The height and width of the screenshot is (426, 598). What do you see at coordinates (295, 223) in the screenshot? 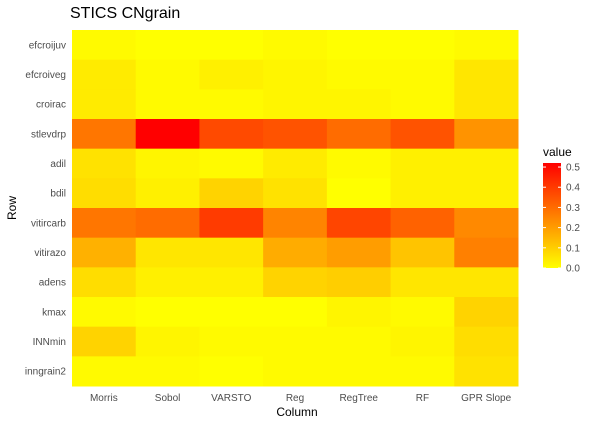
I see `heatmap-cell-vitircarb-reg` at bounding box center [295, 223].